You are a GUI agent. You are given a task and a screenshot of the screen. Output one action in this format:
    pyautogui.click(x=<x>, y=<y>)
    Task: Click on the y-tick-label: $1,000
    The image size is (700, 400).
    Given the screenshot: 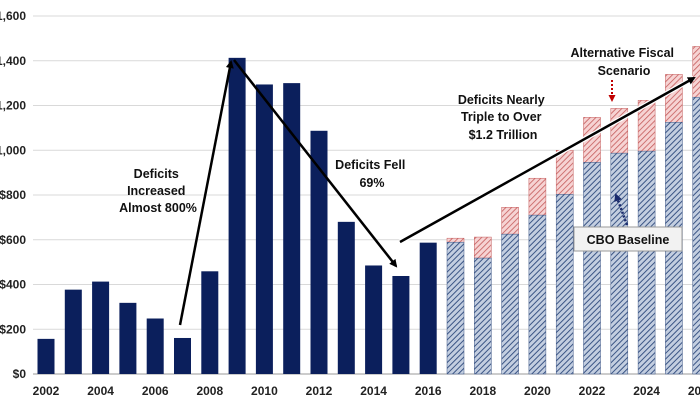 What is the action you would take?
    pyautogui.click(x=13, y=150)
    